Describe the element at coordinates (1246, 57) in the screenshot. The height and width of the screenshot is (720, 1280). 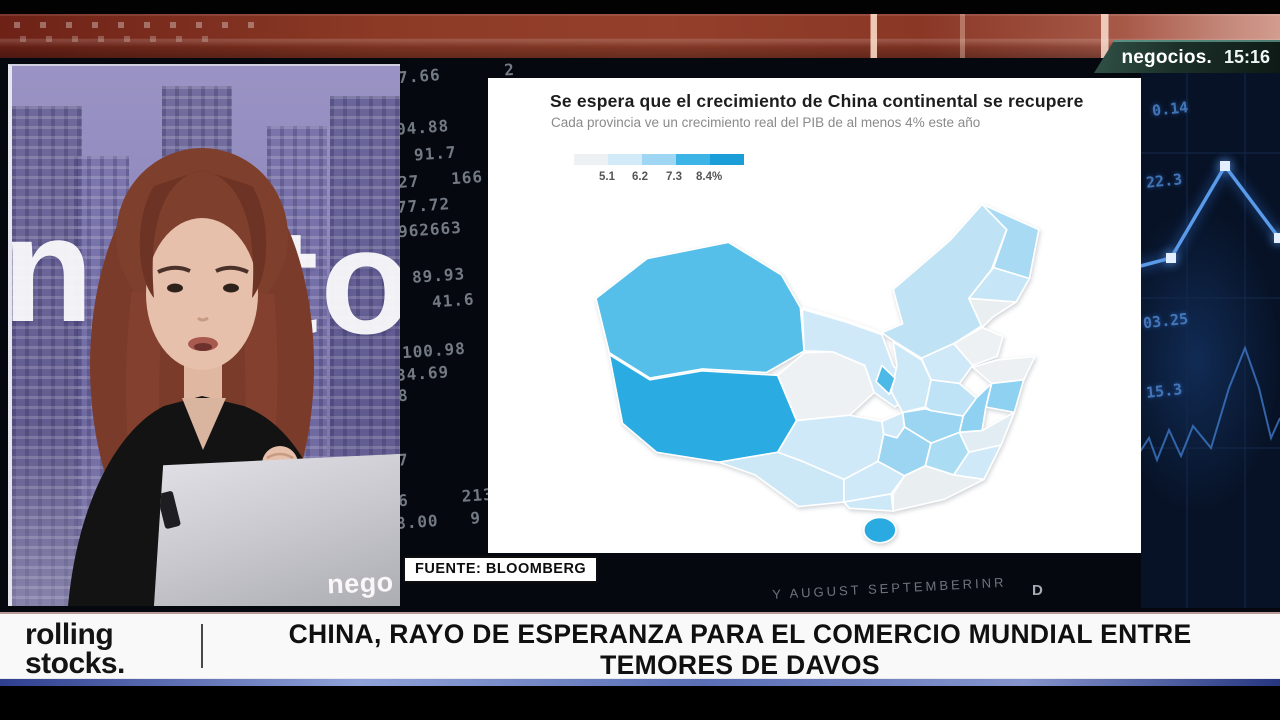
I see `clock: 15:16` at that location.